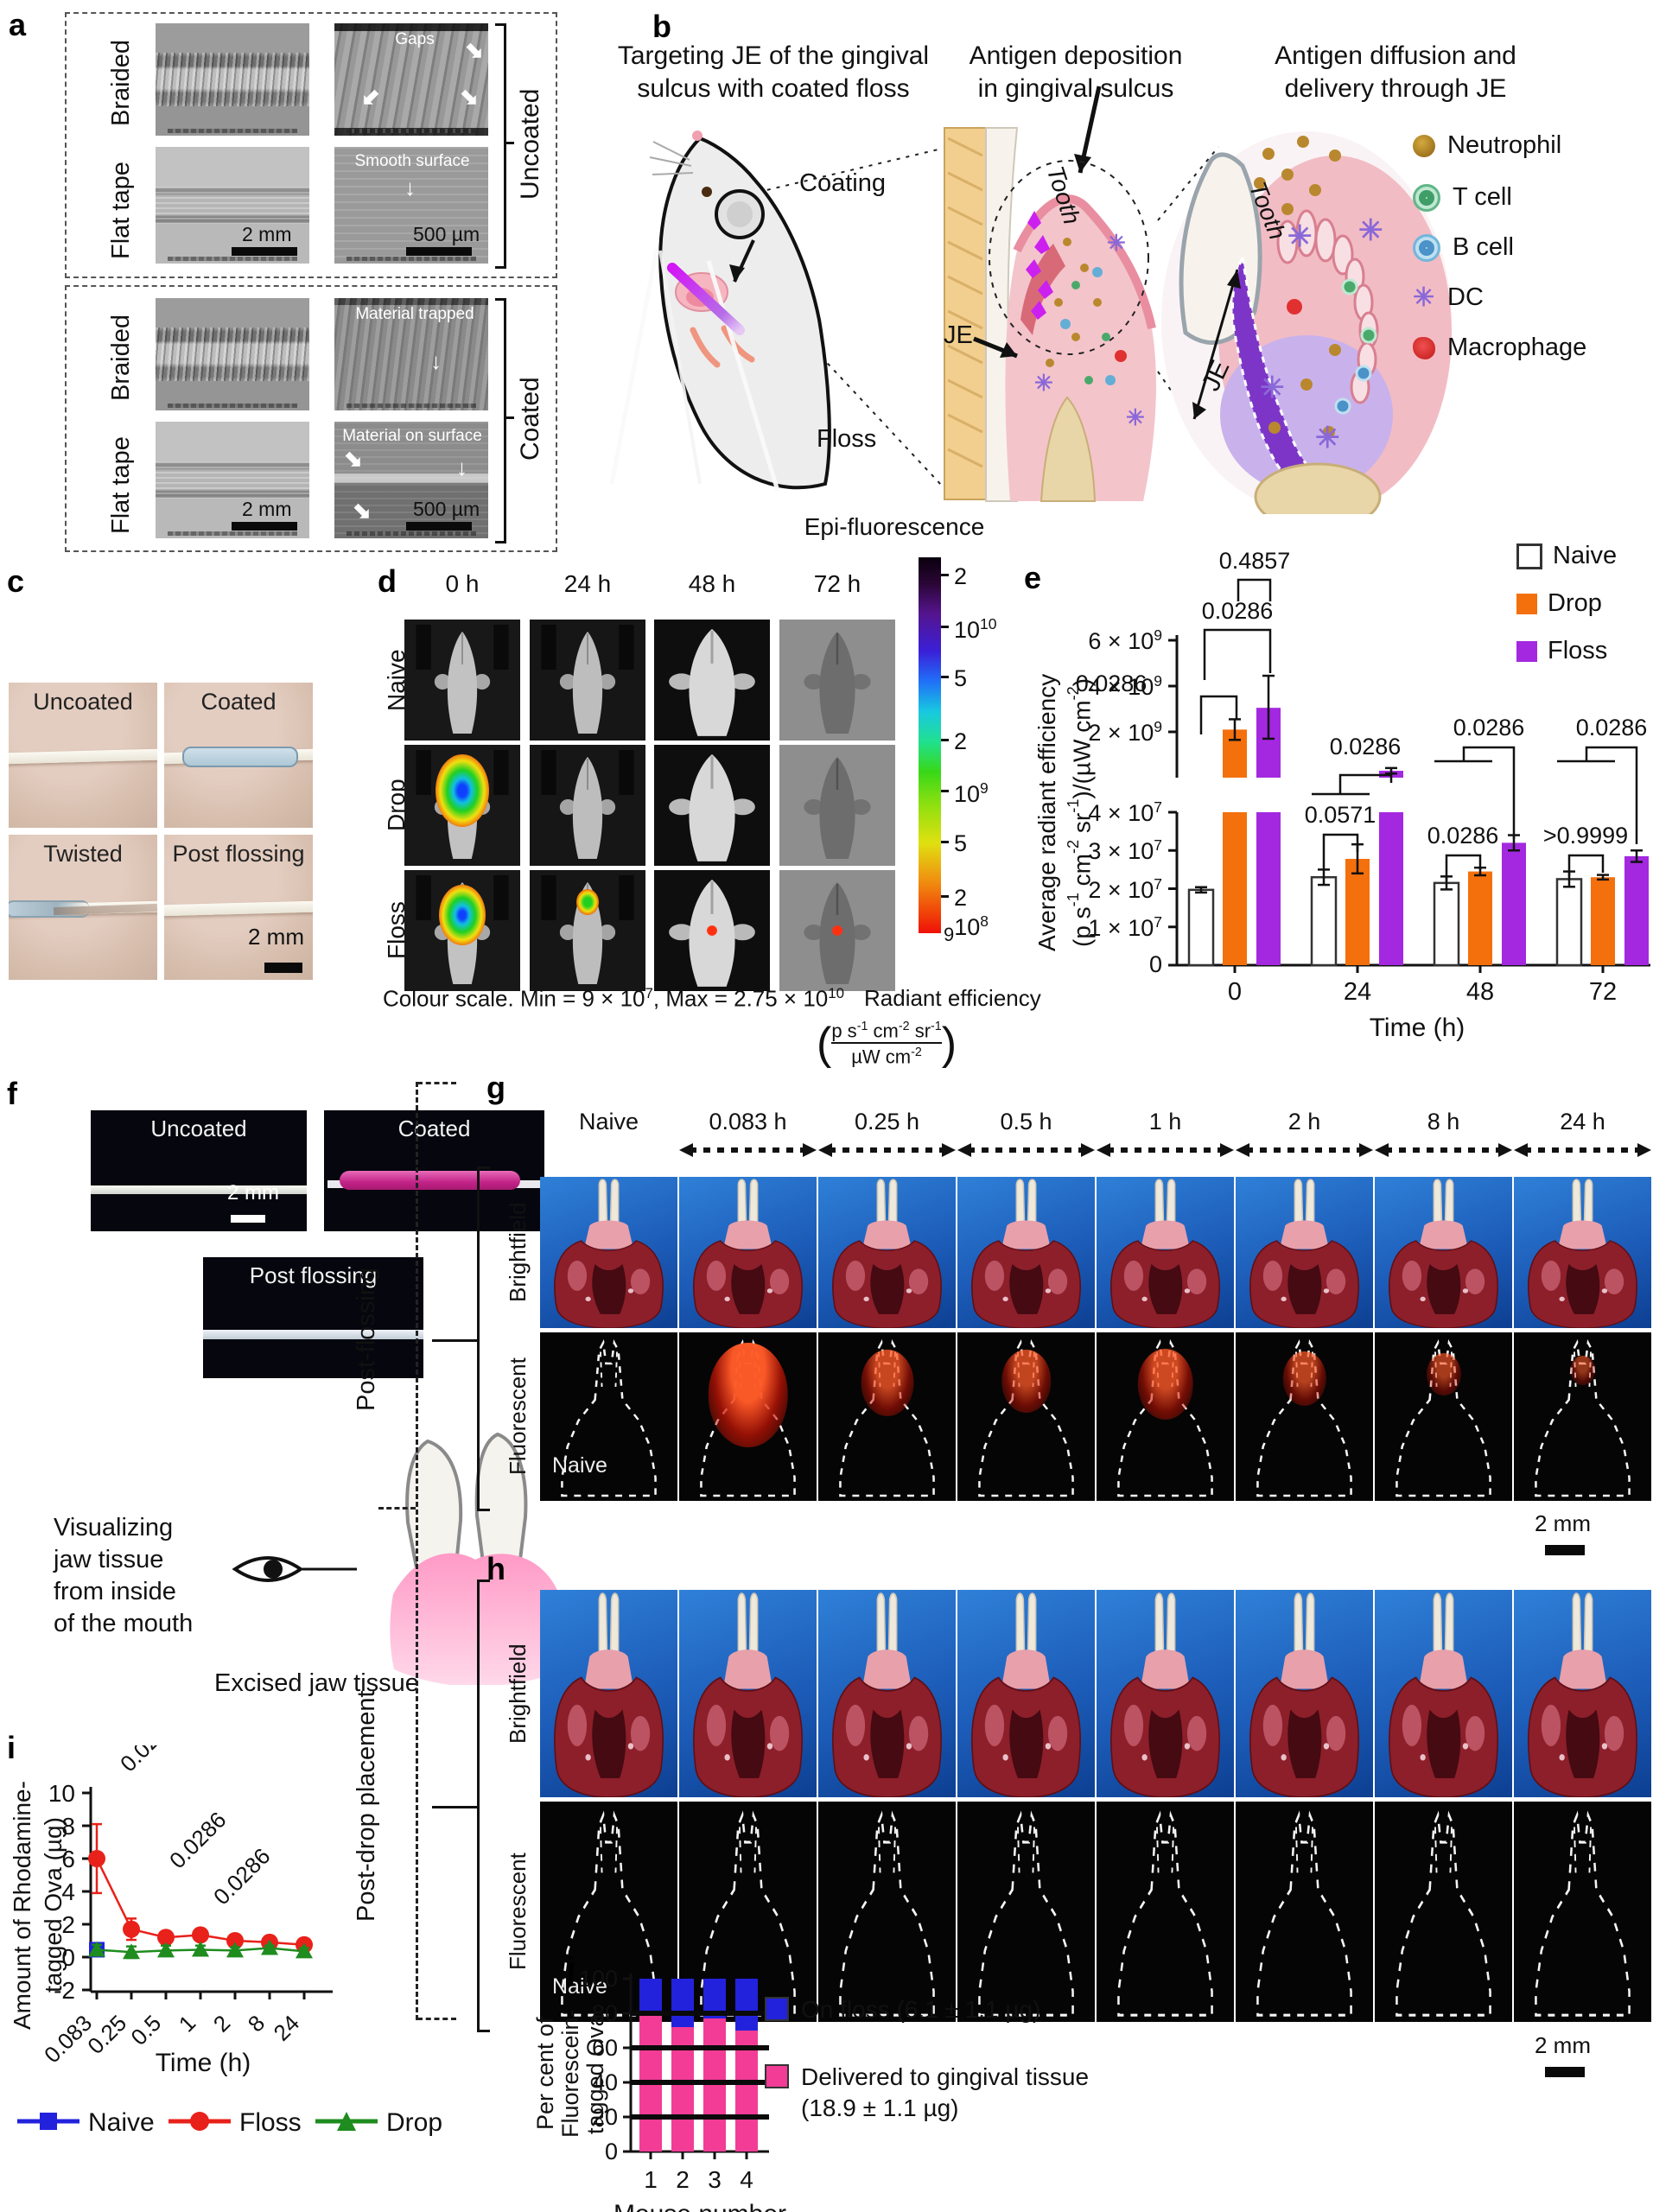 Image resolution: width=1653 pixels, height=2212 pixels. I want to click on panel-e-label: e, so click(1033, 577).